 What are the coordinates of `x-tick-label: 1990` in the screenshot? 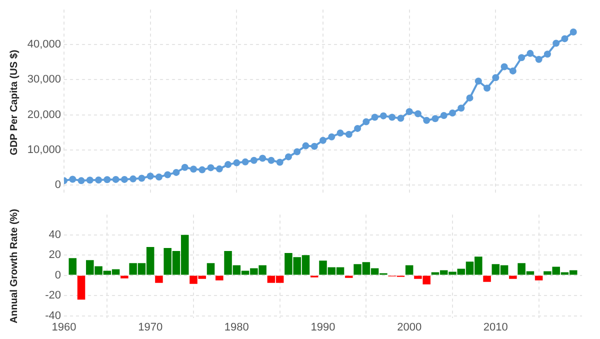 It's located at (323, 327).